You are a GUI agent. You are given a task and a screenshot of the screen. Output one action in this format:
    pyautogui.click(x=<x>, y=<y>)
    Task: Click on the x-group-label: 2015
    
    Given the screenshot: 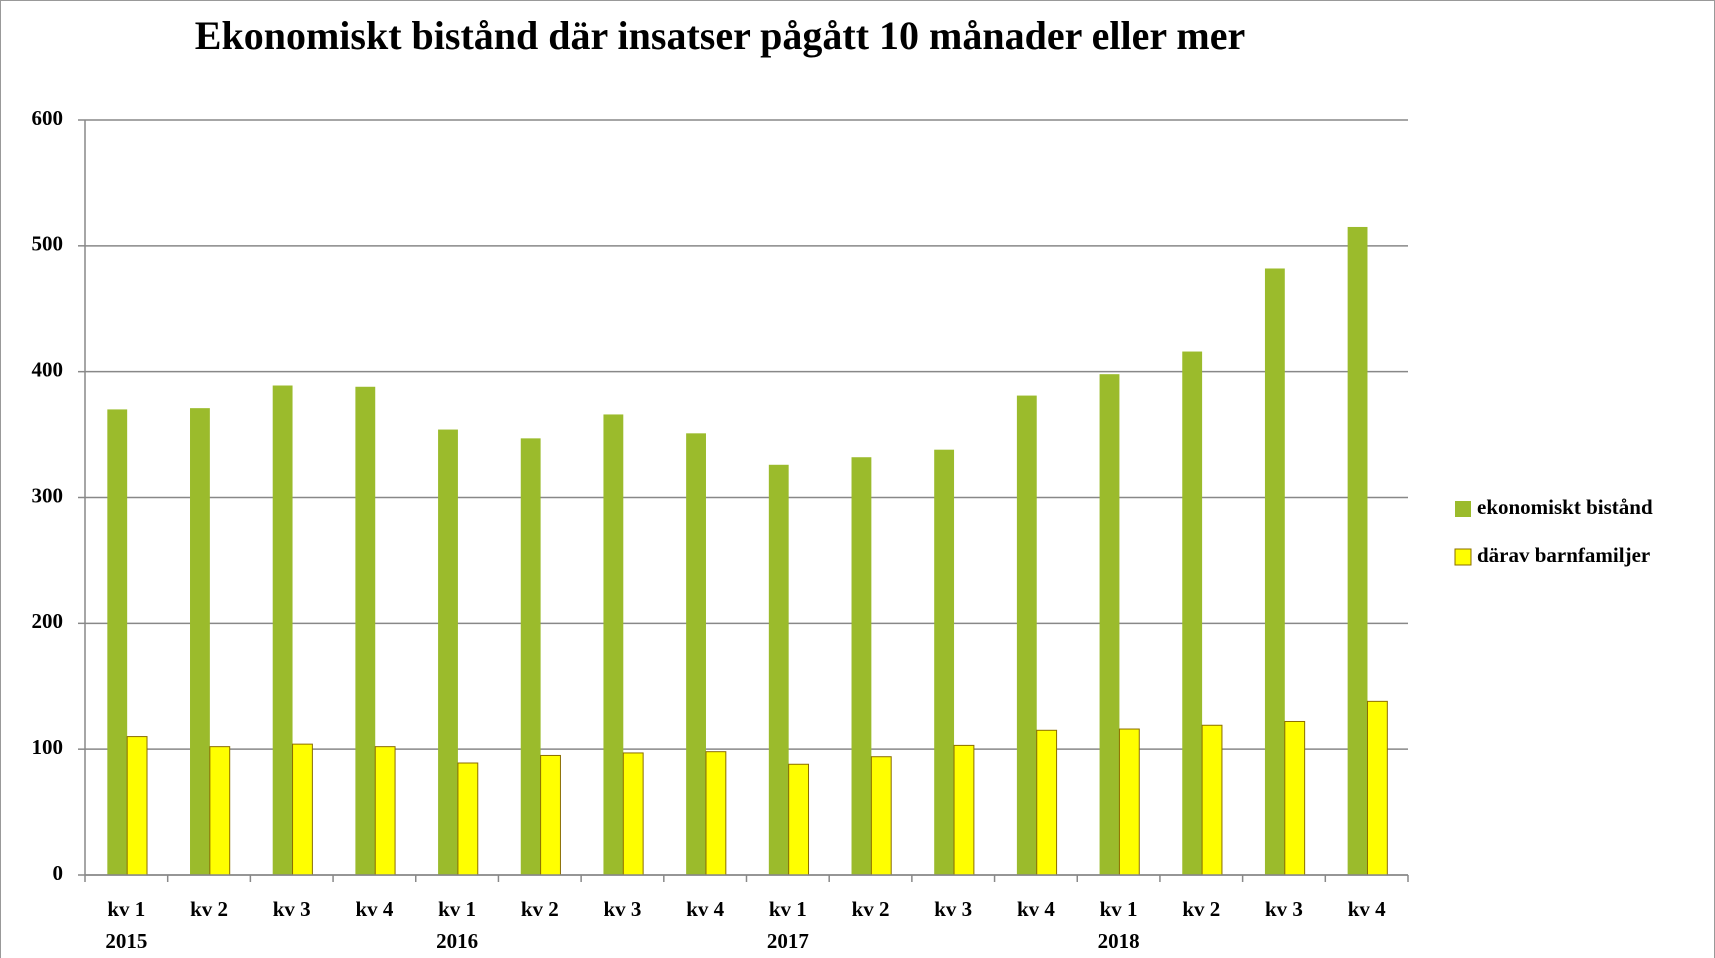 What is the action you would take?
    pyautogui.click(x=126, y=941)
    